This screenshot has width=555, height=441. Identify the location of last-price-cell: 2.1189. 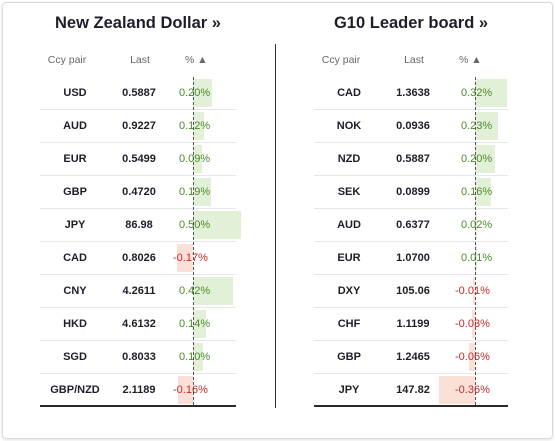
(139, 390).